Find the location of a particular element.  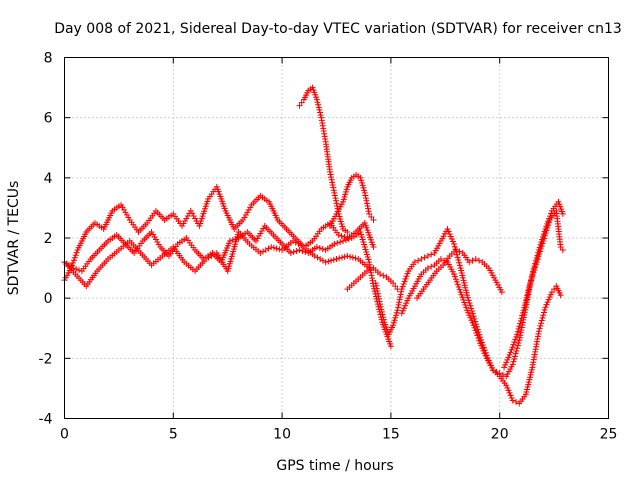

series-G is located at coordinates (468, 316).